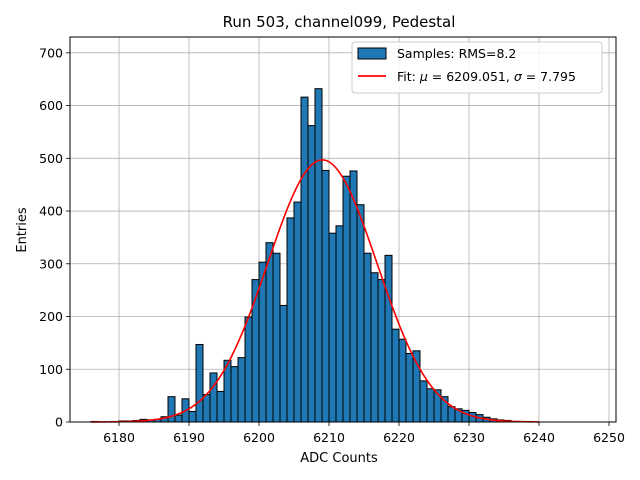 The width and height of the screenshot is (640, 480). What do you see at coordinates (423, 76) in the screenshot?
I see `legend-mu-symbol: μ` at bounding box center [423, 76].